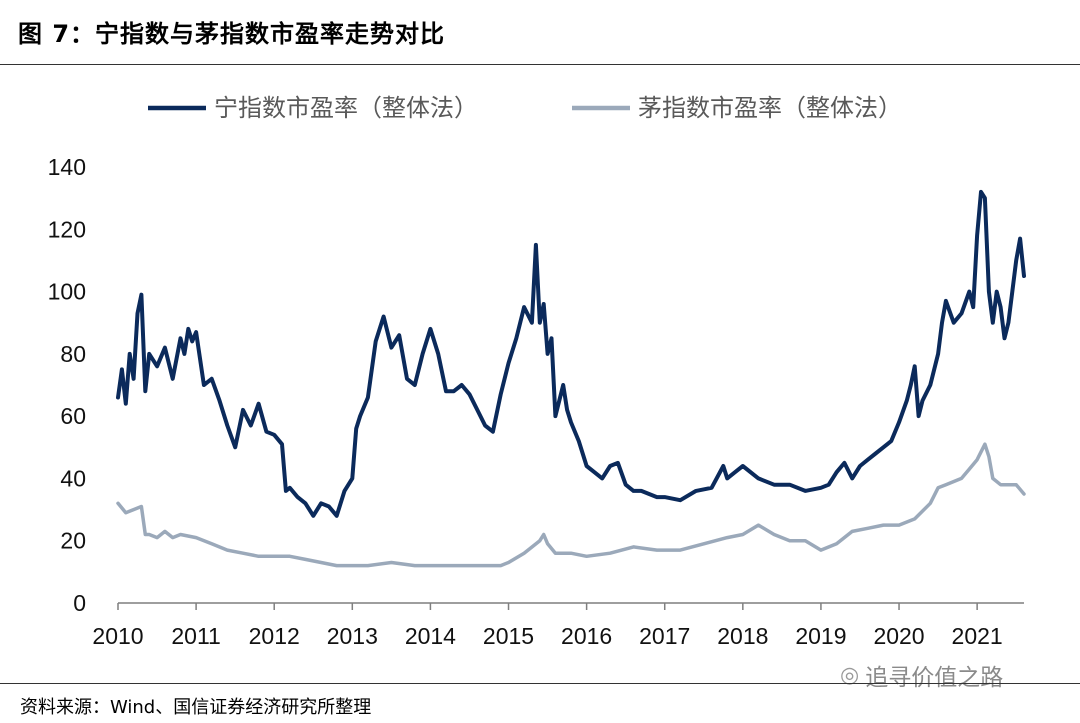 Image resolution: width=1080 pixels, height=723 pixels. What do you see at coordinates (977, 636) in the screenshot?
I see `x-tick-label: 2021` at bounding box center [977, 636].